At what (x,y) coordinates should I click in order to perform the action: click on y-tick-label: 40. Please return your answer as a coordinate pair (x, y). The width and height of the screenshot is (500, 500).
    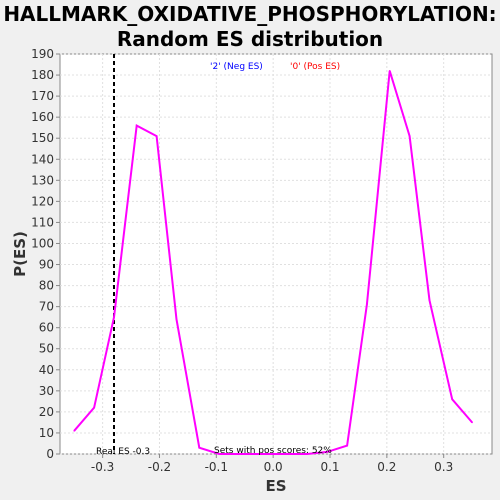
    Looking at the image, I should click on (46, 370).